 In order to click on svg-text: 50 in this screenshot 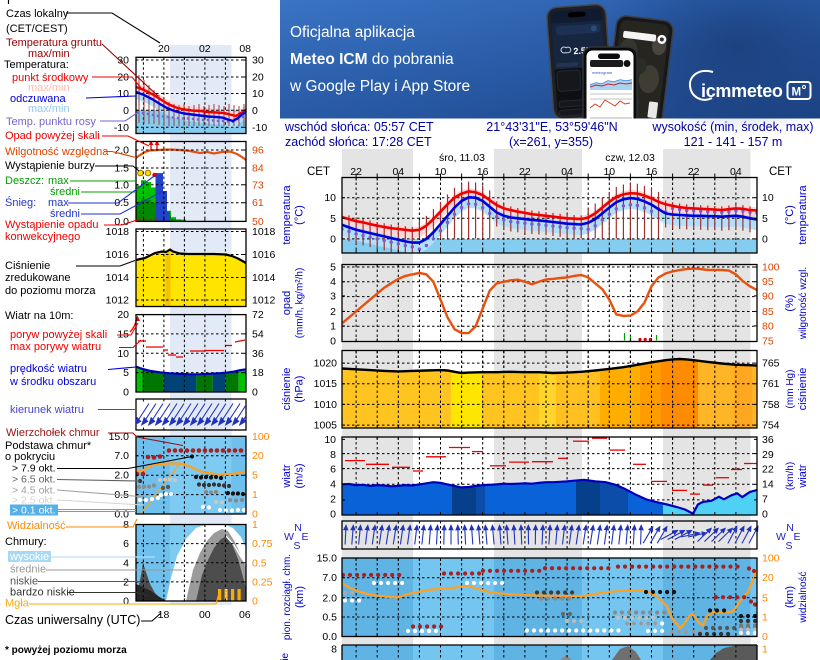, I will do `click(258, 222)`.